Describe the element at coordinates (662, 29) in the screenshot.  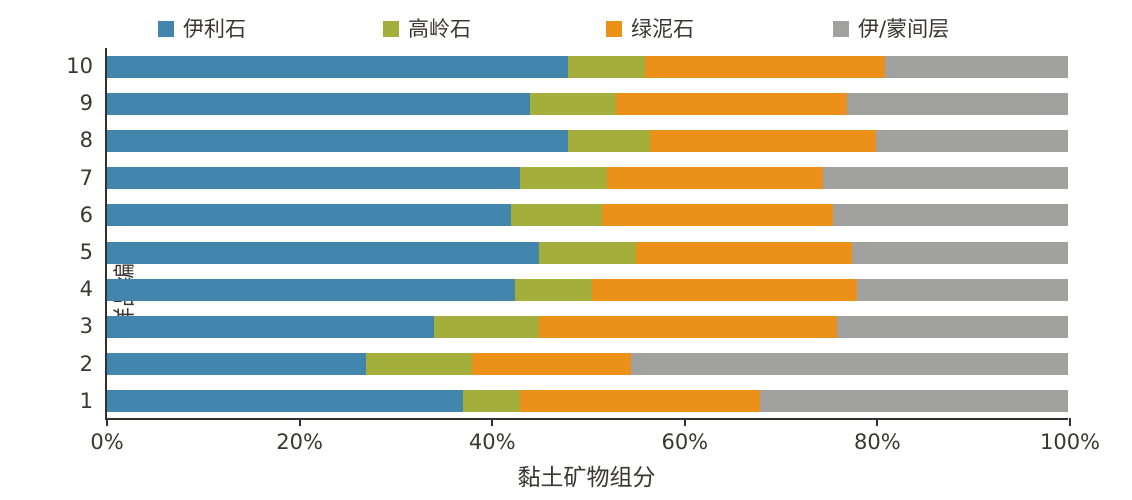
I see `legend-label: 绿泥石` at that location.